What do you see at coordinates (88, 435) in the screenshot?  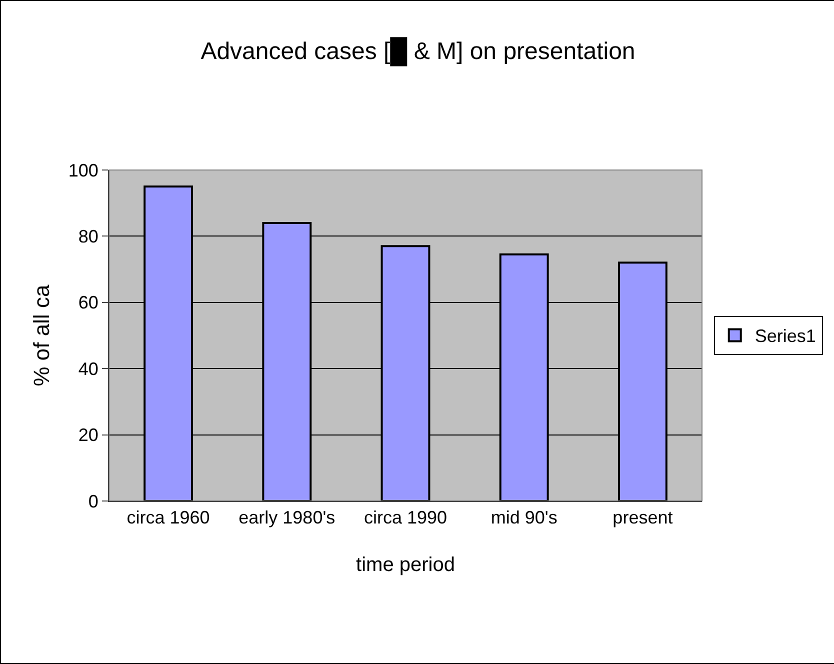 I see `y-tick-label: 20` at bounding box center [88, 435].